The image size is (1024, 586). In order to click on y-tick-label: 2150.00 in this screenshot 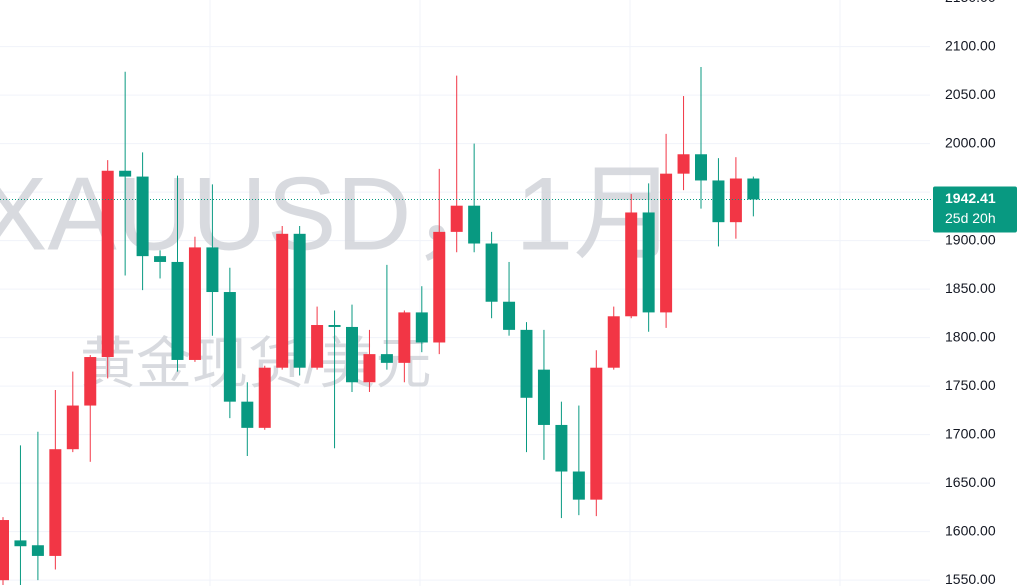, I will do `click(970, 2)`.